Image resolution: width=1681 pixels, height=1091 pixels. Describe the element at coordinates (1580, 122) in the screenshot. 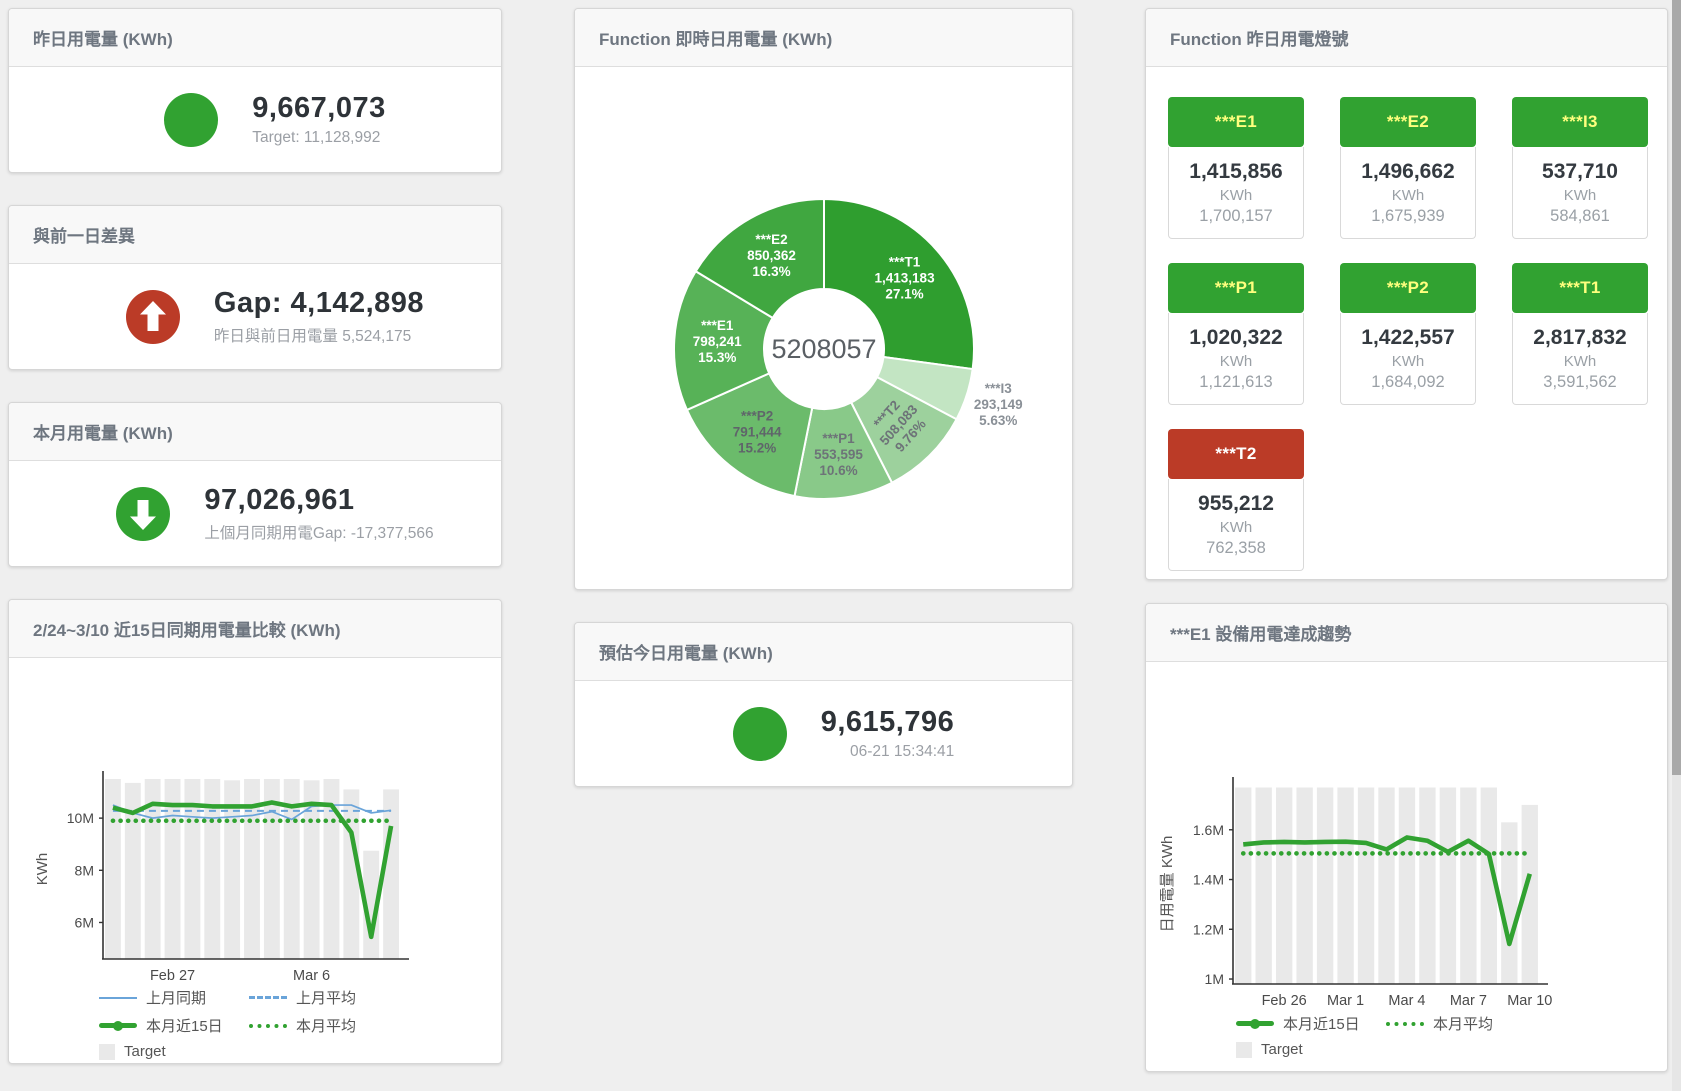

I see `lamp-tile-name: ***I3` at that location.